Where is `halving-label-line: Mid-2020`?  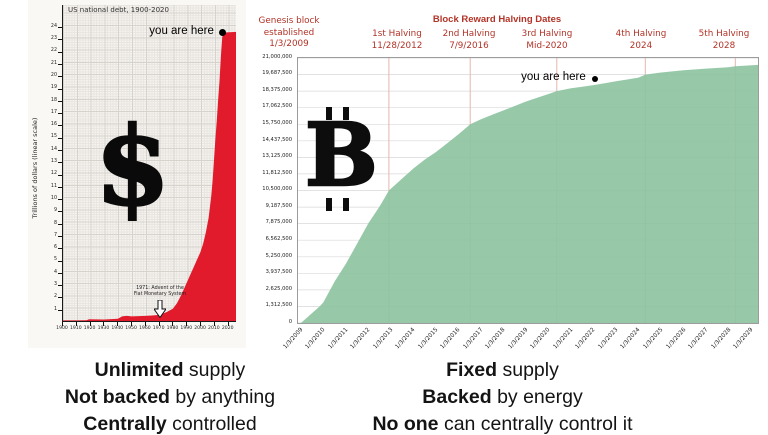
halving-label-line: Mid-2020 is located at coordinates (547, 45).